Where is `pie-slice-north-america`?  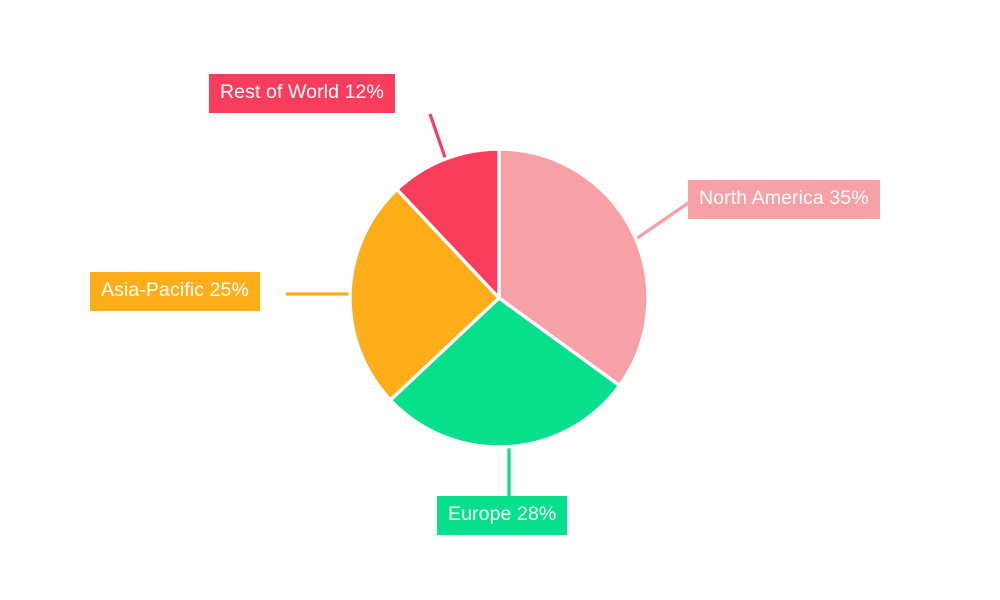 pie-slice-north-america is located at coordinates (573, 267).